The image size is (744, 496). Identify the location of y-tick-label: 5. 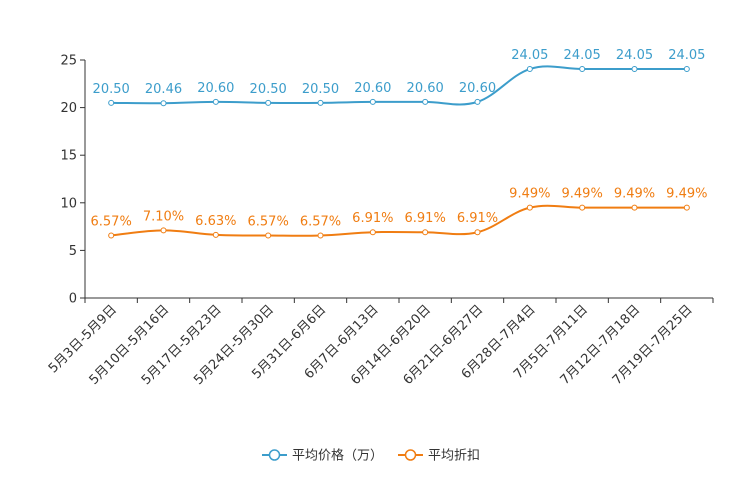
(73, 251).